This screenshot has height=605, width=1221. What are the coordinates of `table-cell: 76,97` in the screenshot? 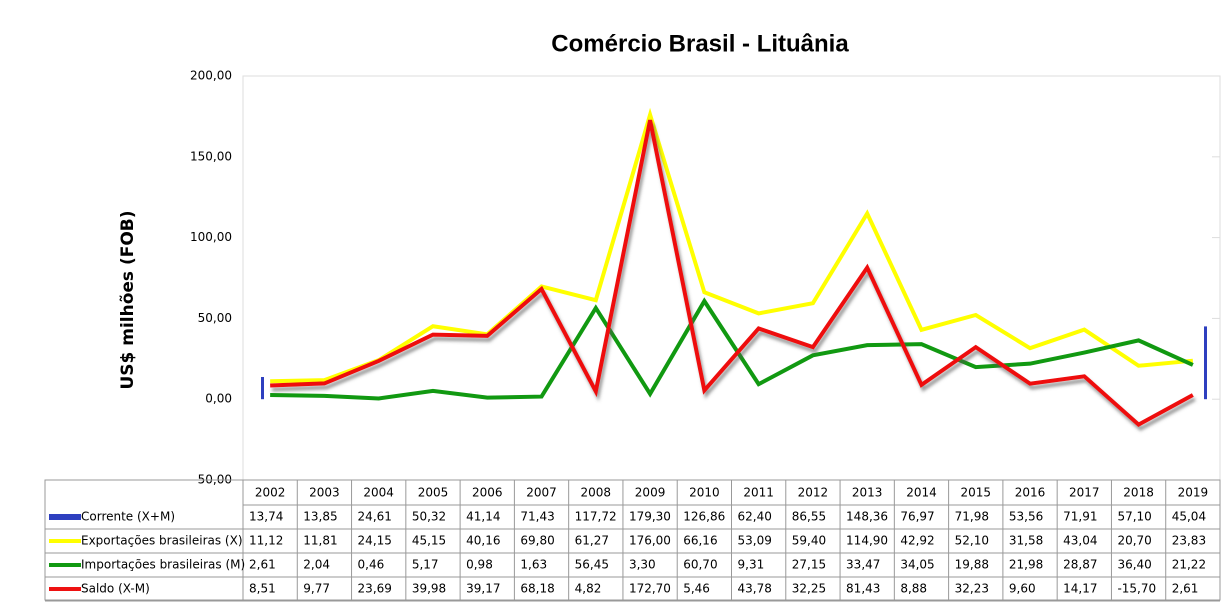 It's located at (917, 517).